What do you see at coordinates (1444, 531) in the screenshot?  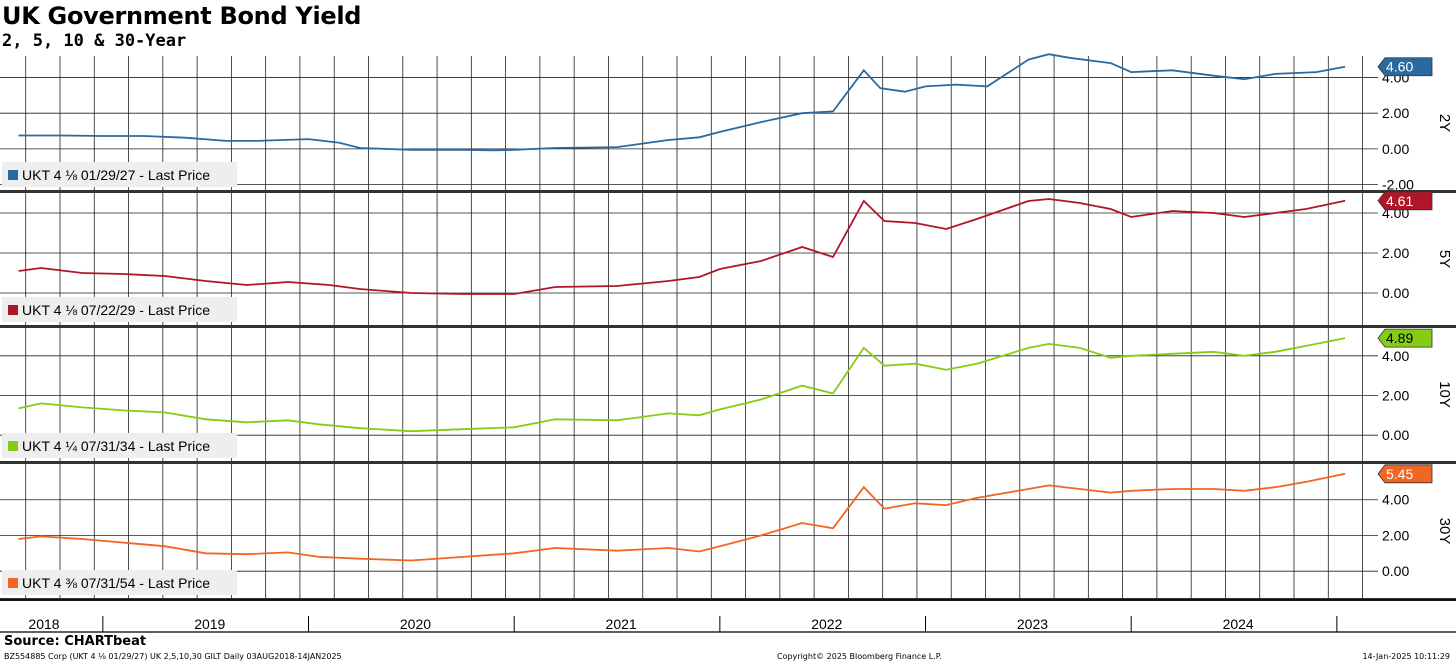 I see `tenor-label: 30Y` at bounding box center [1444, 531].